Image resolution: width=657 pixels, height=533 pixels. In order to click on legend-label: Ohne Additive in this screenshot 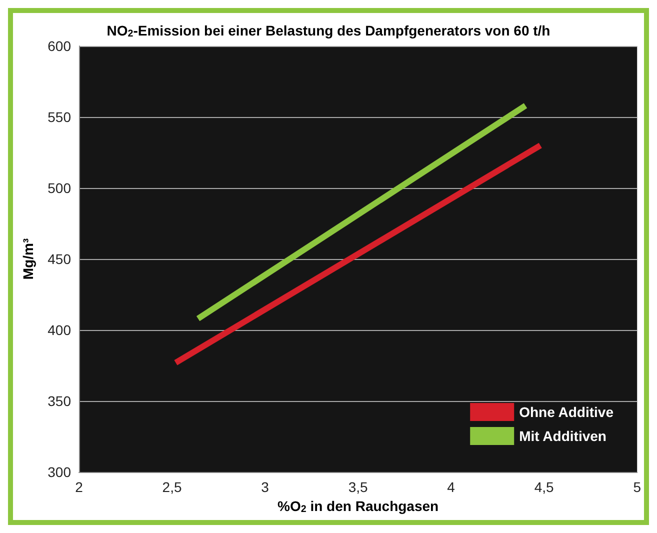, I will do `click(566, 412)`.